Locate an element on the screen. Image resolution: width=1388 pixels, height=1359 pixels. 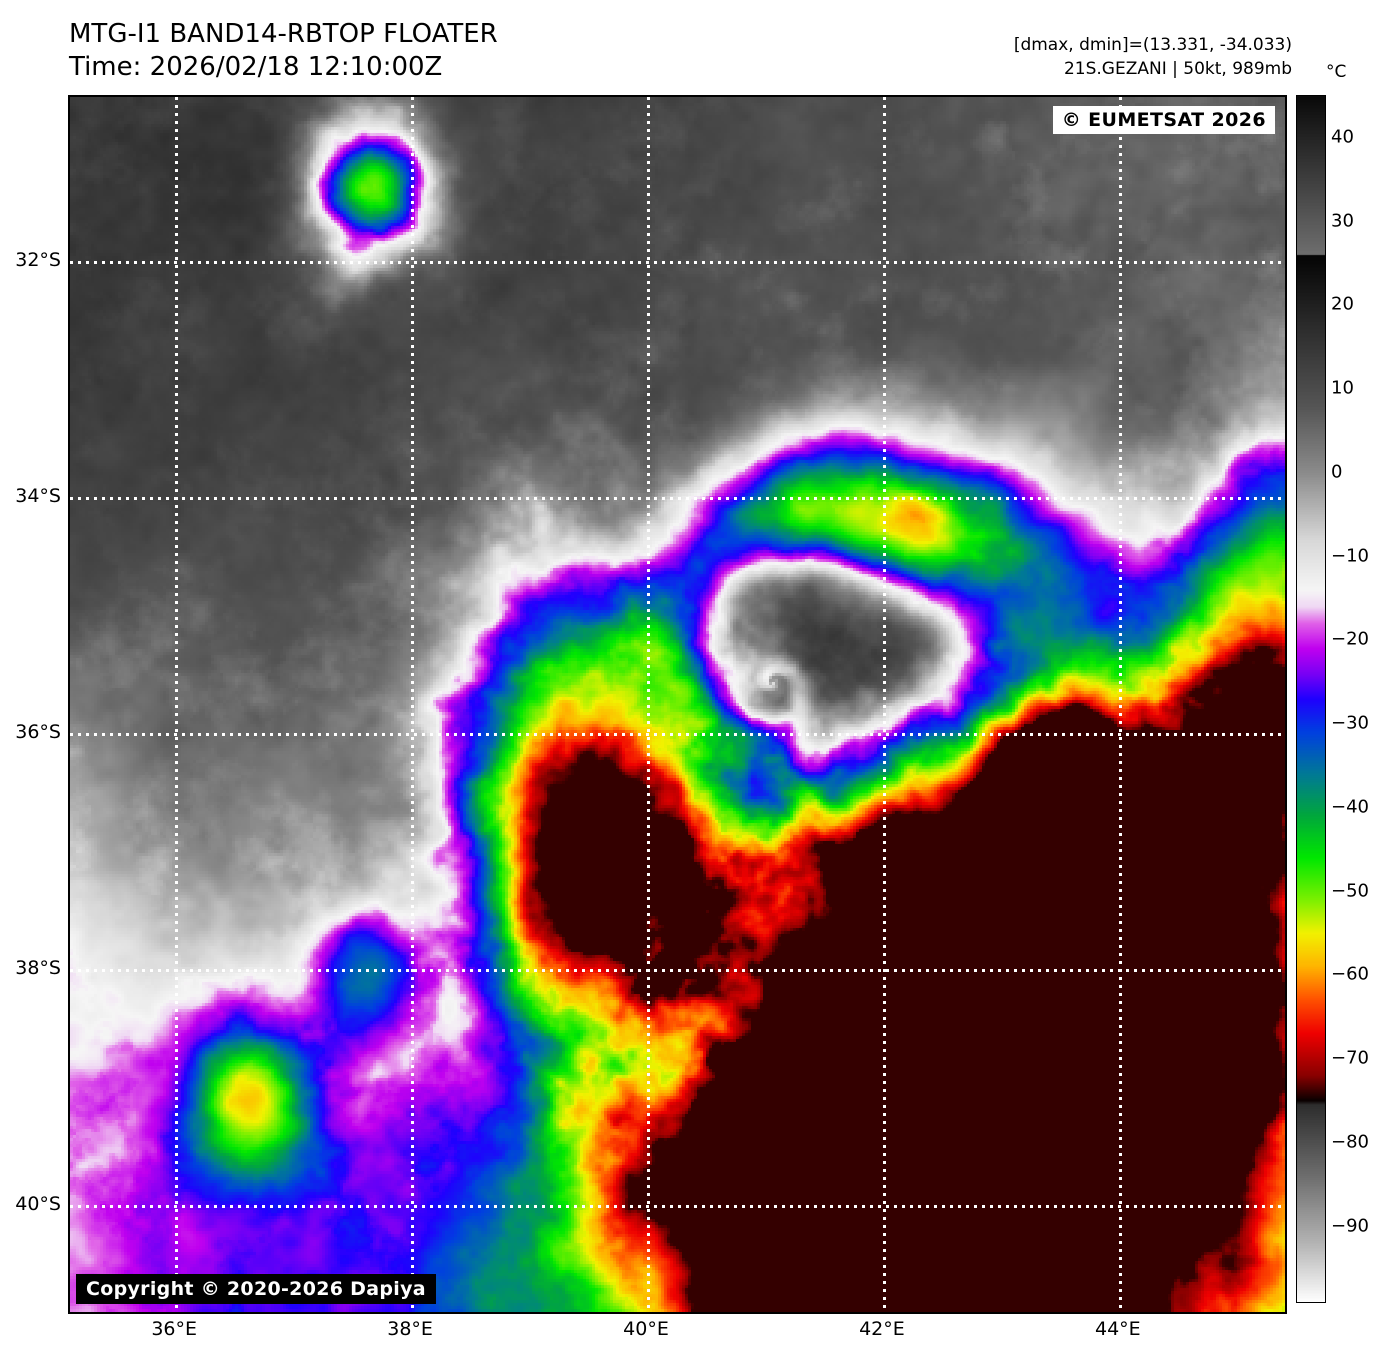
colorbar-tick-label: −30 is located at coordinates (1350, 723).